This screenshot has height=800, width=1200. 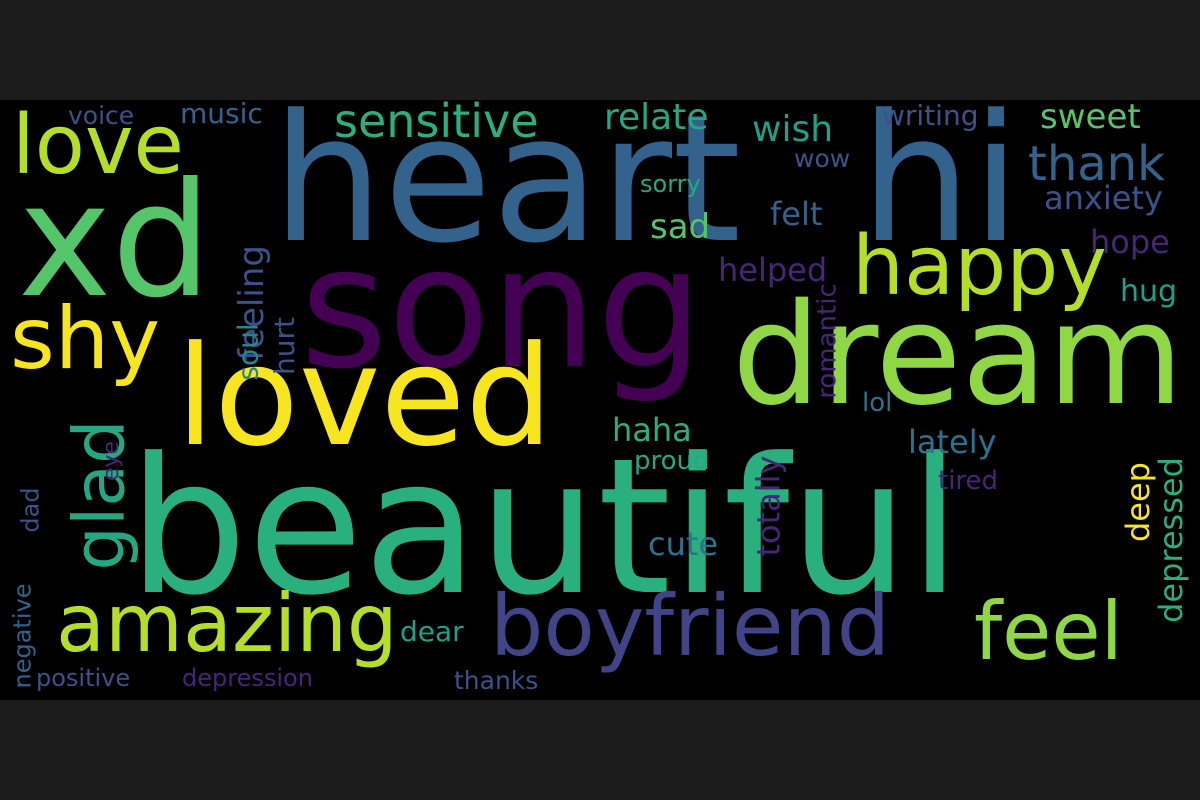 What do you see at coordinates (496, 680) in the screenshot?
I see `word-thanks: thanks` at bounding box center [496, 680].